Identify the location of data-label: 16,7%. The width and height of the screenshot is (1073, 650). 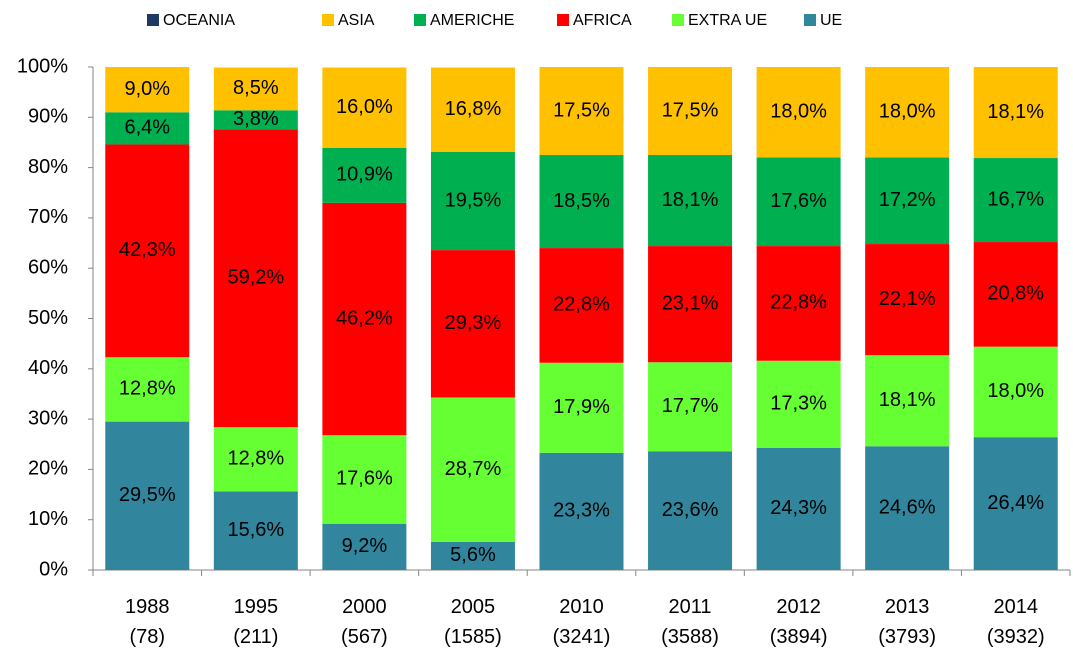
(1015, 199).